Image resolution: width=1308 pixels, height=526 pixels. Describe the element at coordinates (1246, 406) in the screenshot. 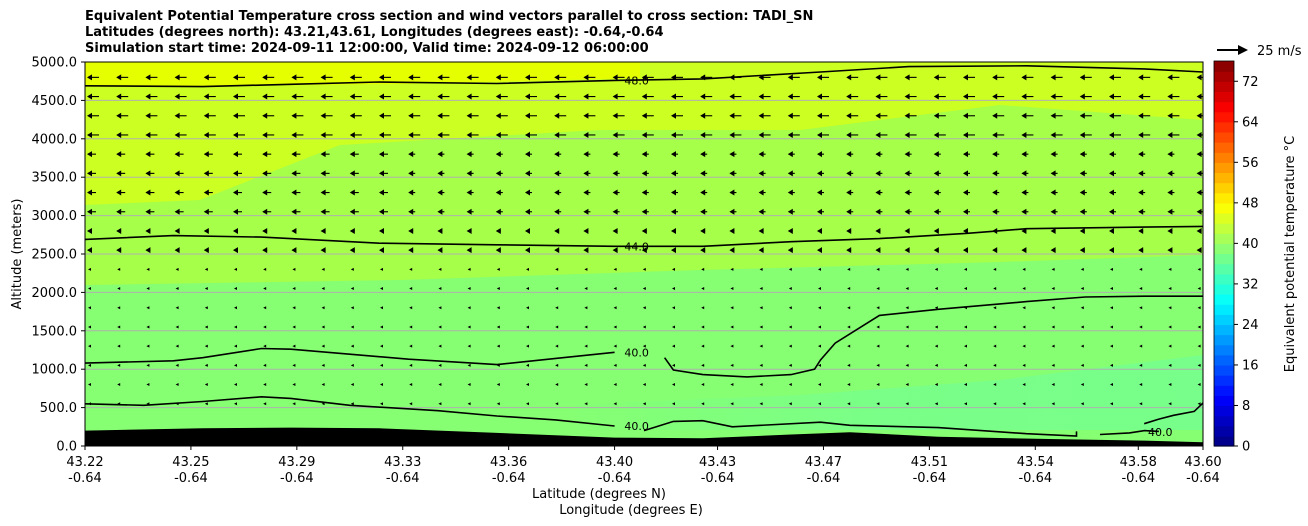

I see `colorbar-tick-label: 8` at that location.